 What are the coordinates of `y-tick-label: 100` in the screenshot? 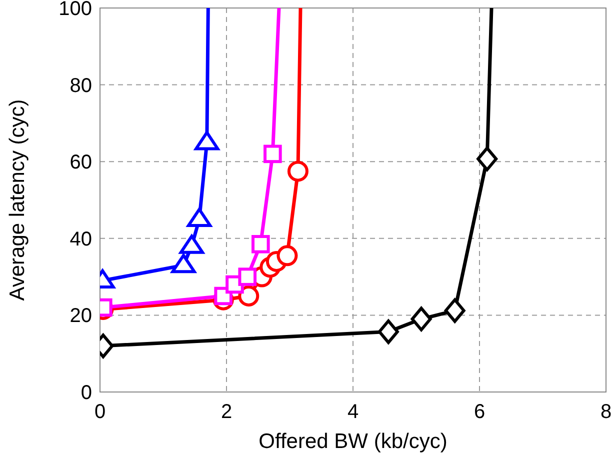 It's located at (75, 10).